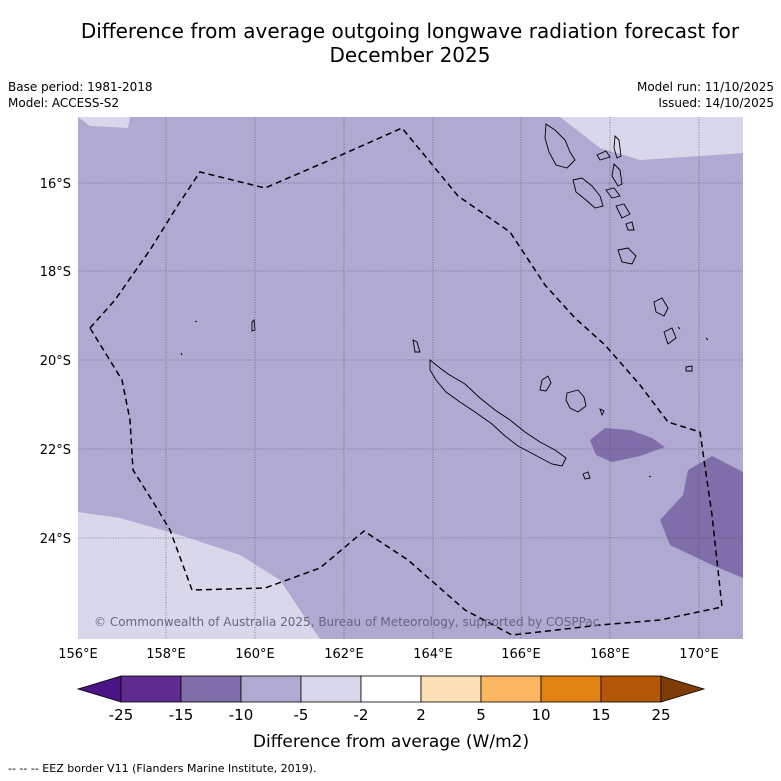 This screenshot has height=781, width=781. What do you see at coordinates (80, 87) in the screenshot?
I see `base-period: Base period: 1981-2018` at bounding box center [80, 87].